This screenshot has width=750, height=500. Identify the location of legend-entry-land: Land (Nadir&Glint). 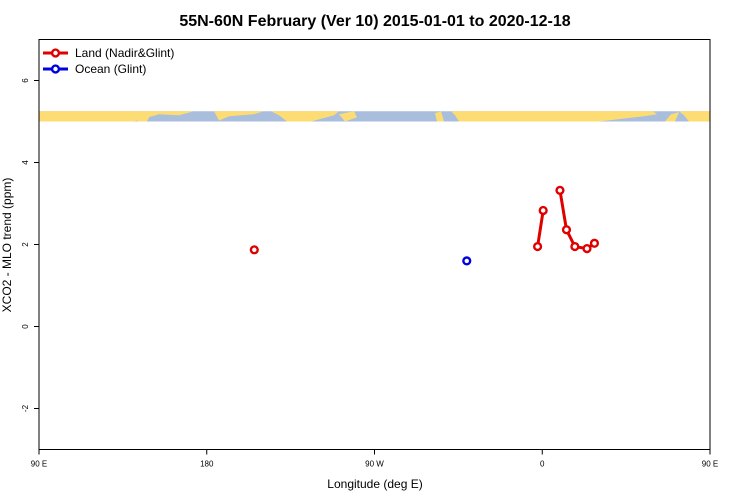
(108, 53).